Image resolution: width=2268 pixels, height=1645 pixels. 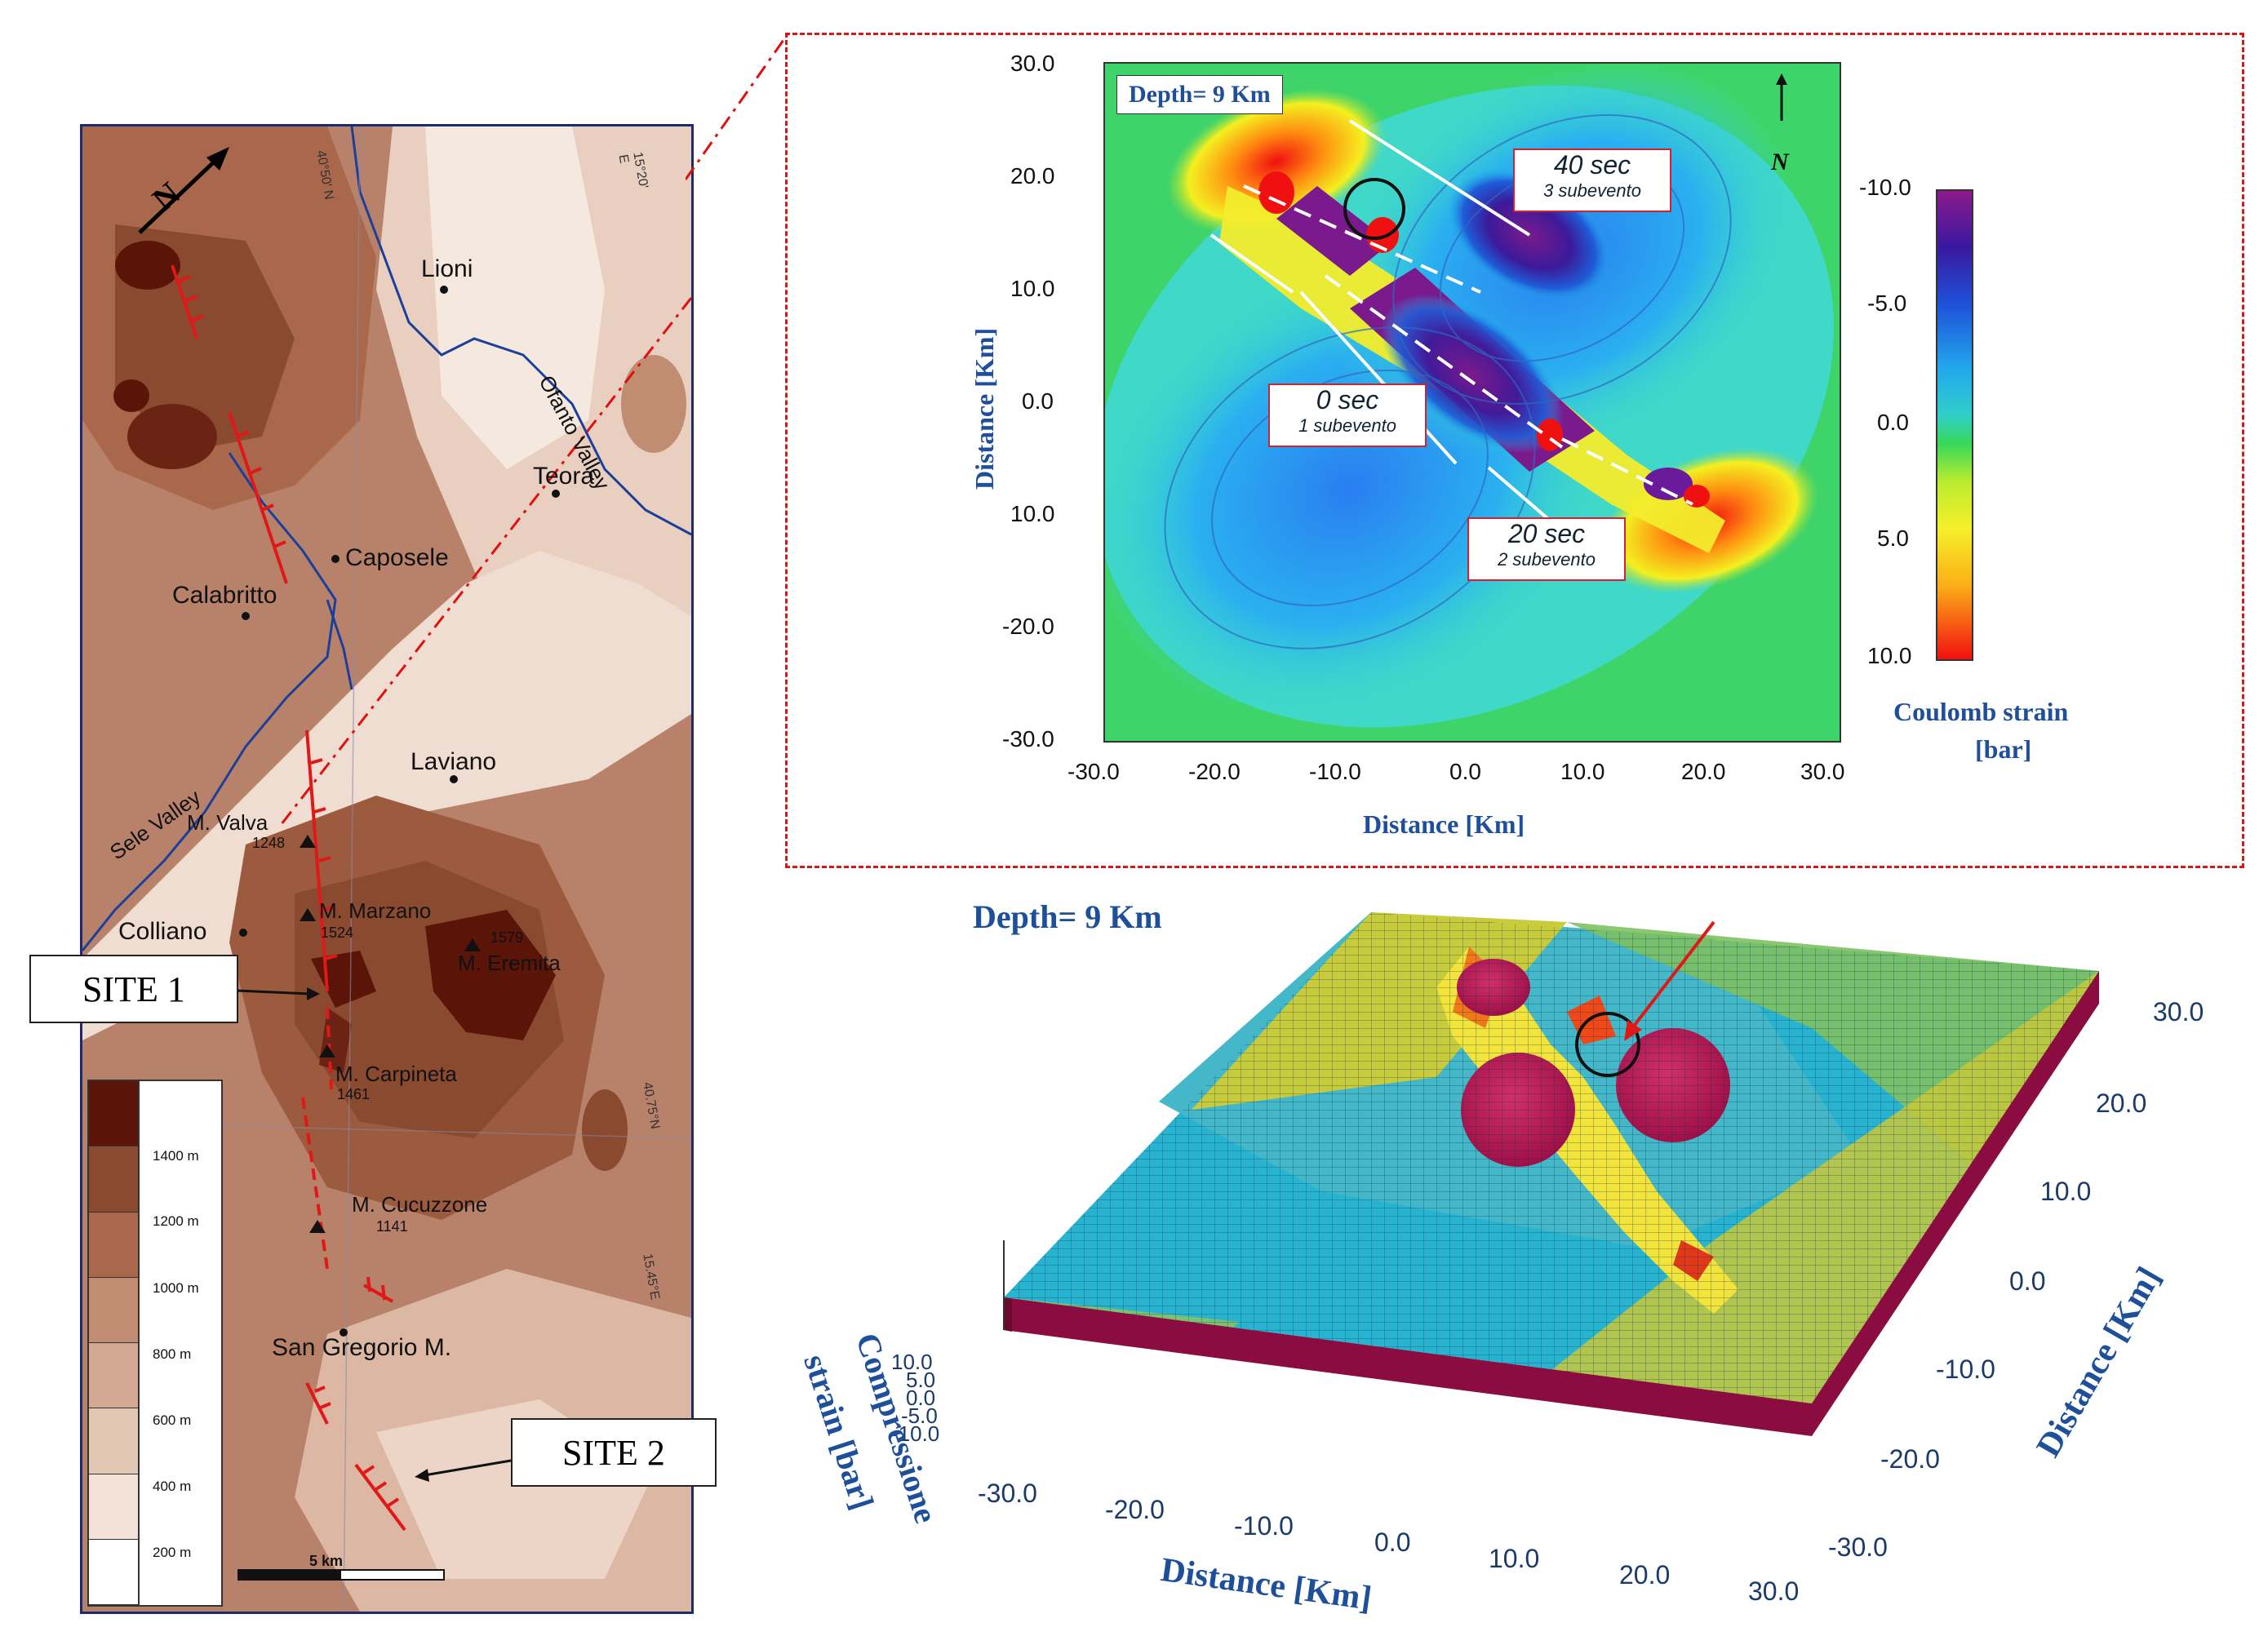 What do you see at coordinates (1465, 771) in the screenshot?
I see `plot2d-xtick-3: 0.0` at bounding box center [1465, 771].